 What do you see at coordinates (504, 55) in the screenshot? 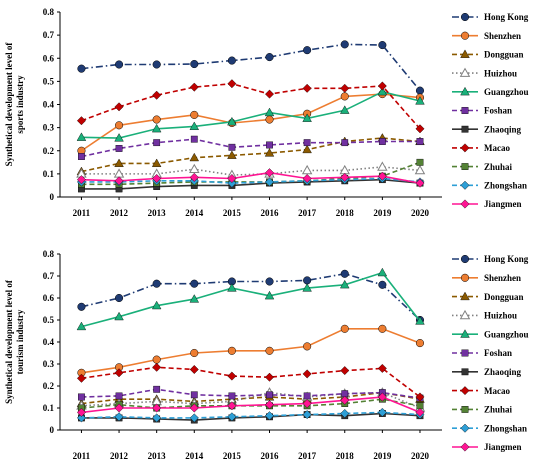
I see `legend-label-dongguan: Dongguan` at bounding box center [504, 55].